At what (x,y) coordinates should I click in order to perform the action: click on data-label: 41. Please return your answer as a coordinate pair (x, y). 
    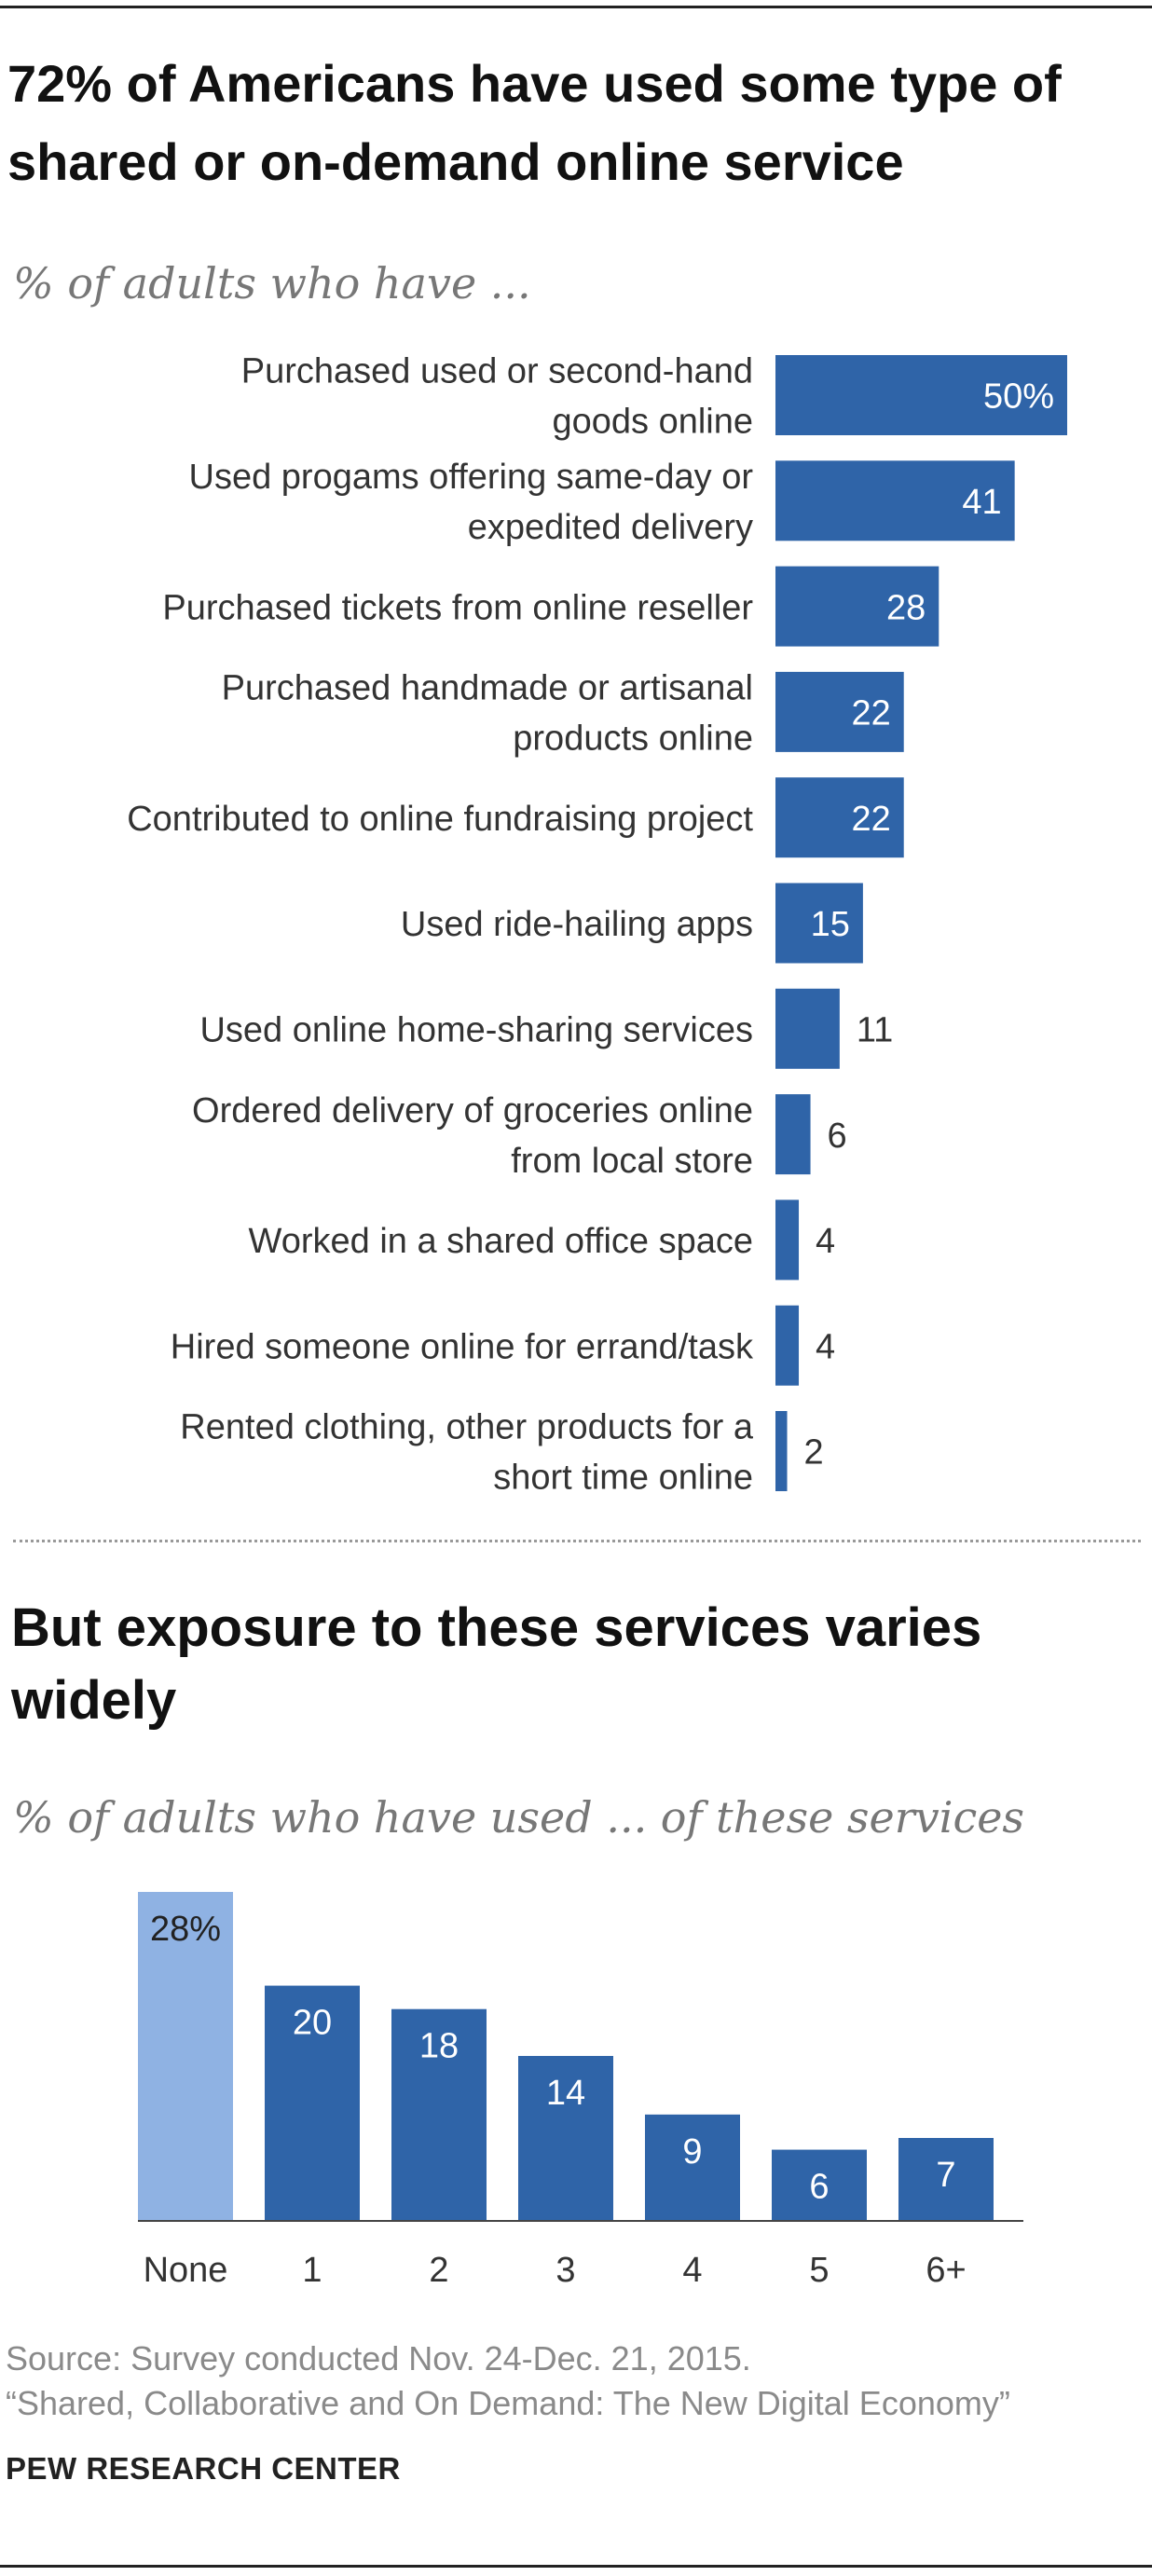
    Looking at the image, I should click on (982, 502).